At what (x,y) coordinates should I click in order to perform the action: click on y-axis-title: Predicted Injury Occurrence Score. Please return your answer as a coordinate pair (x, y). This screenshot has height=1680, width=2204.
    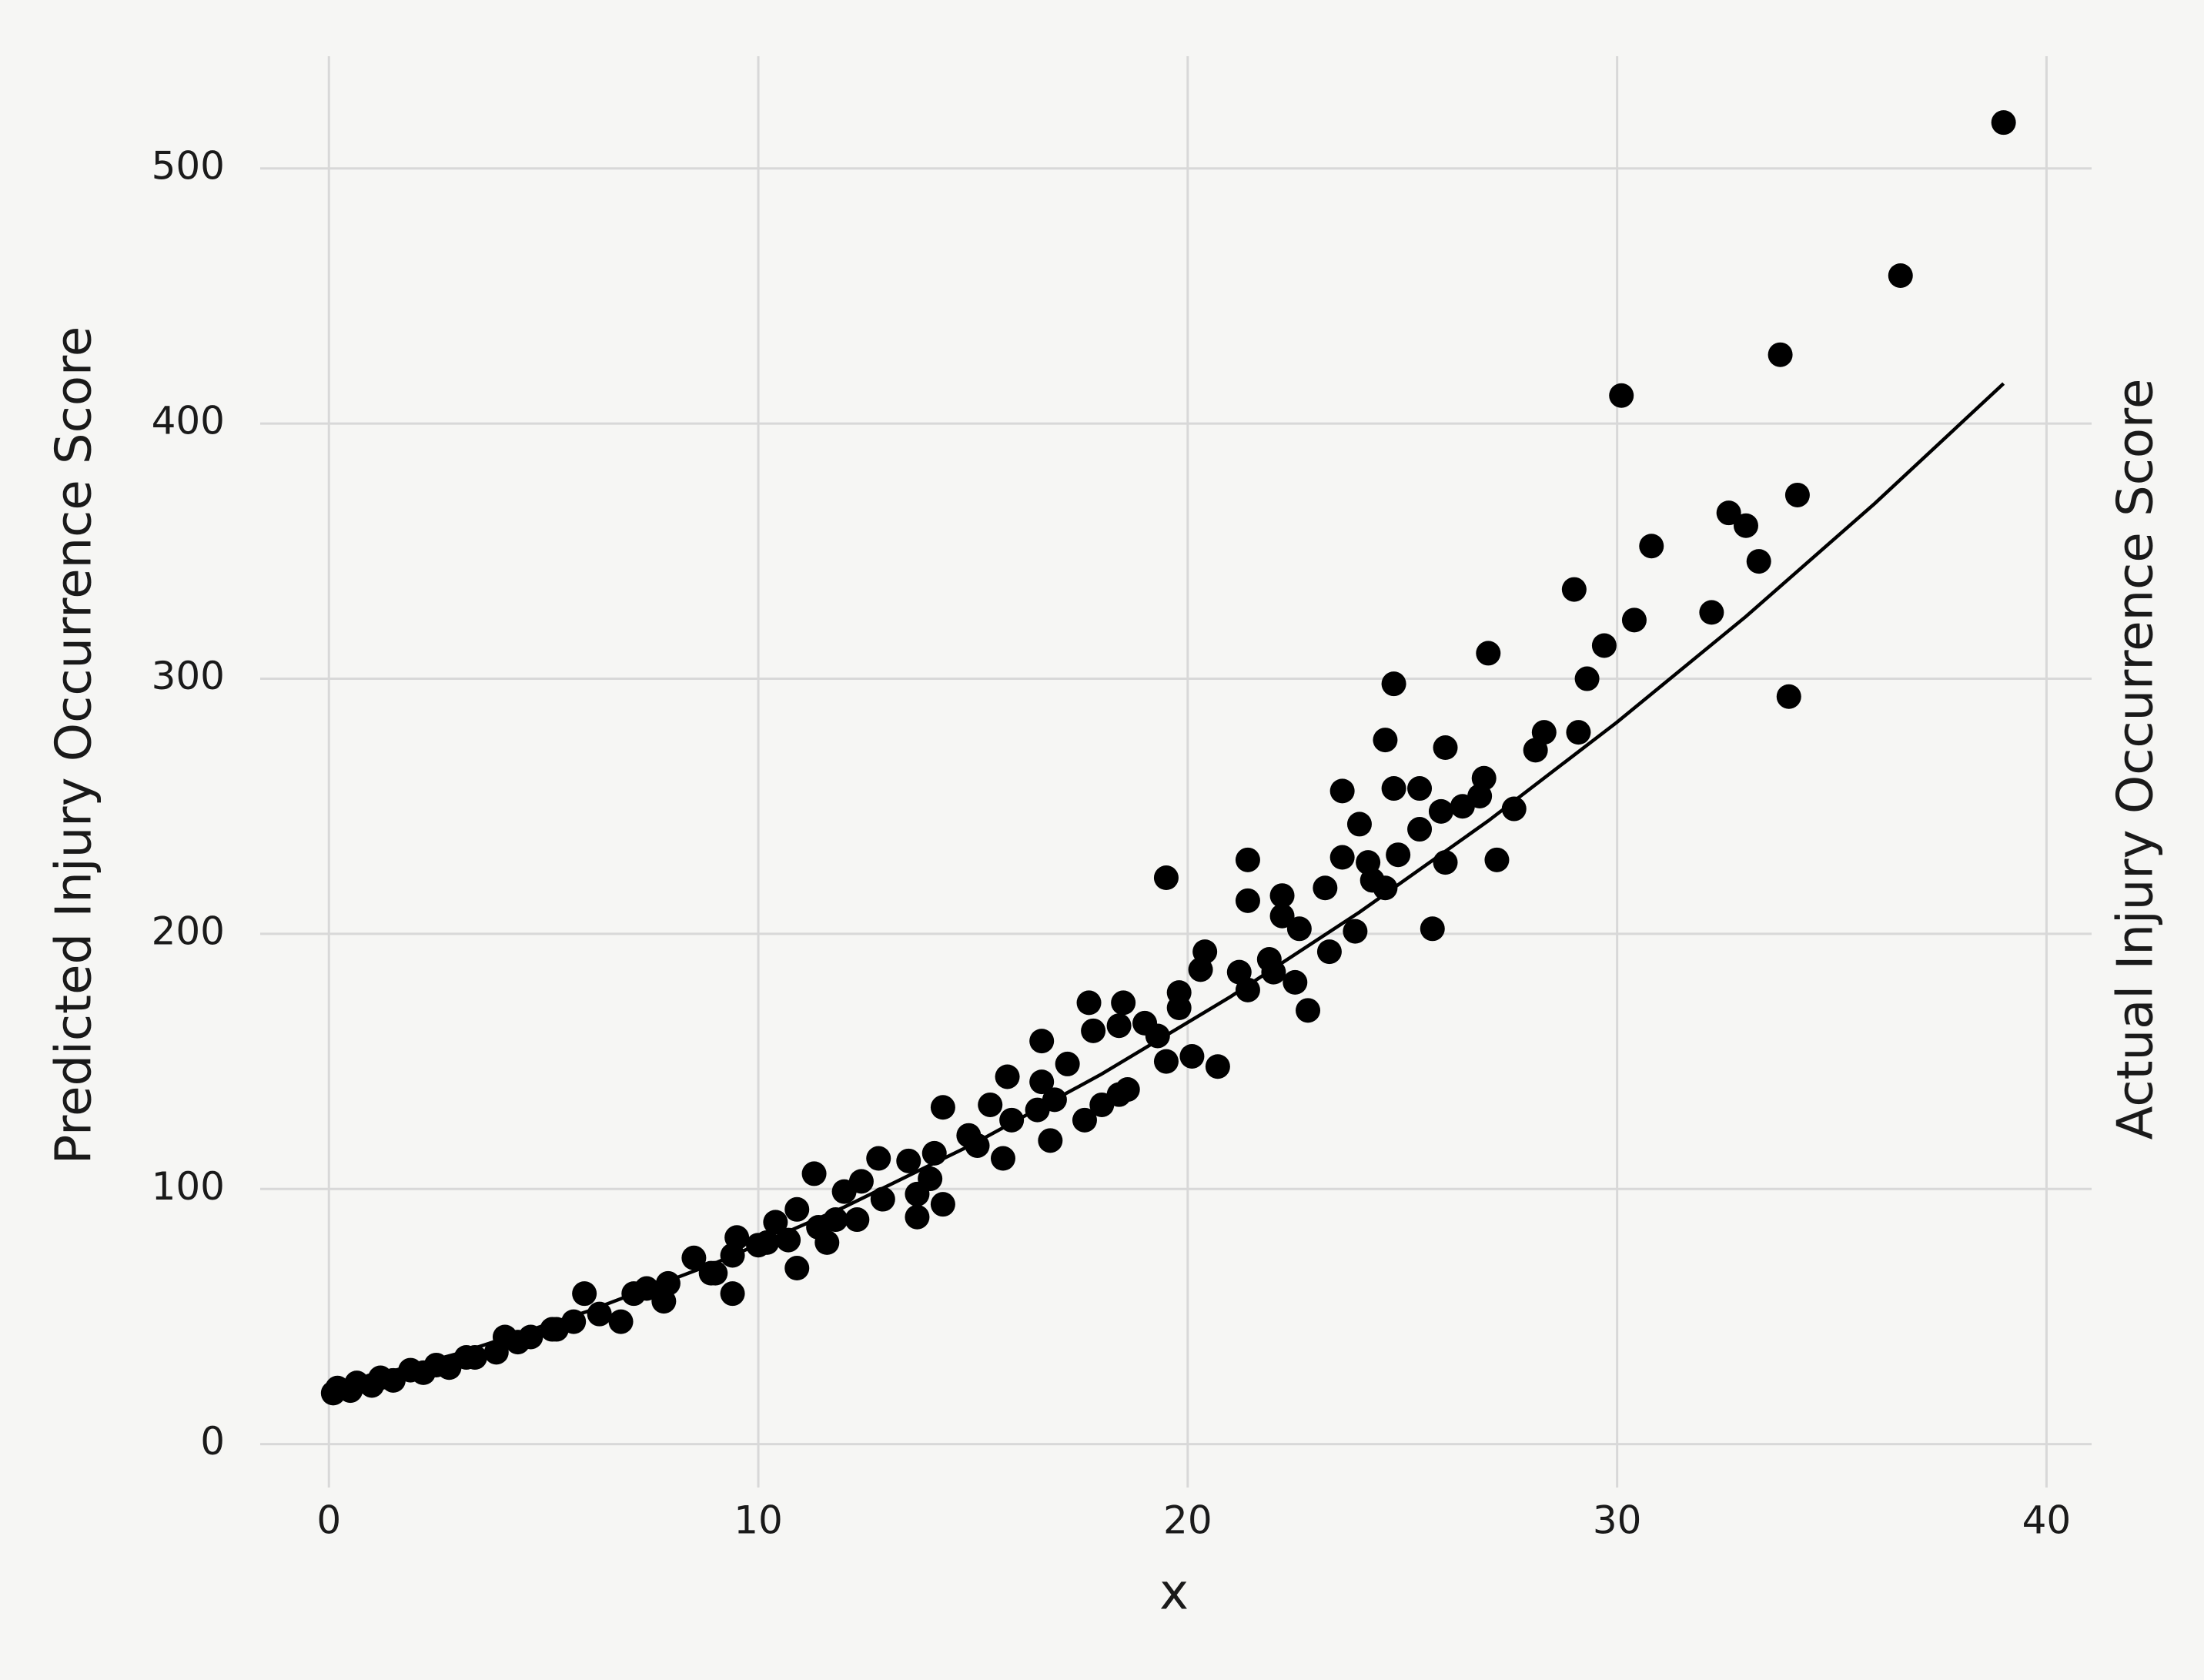
    Looking at the image, I should click on (74, 745).